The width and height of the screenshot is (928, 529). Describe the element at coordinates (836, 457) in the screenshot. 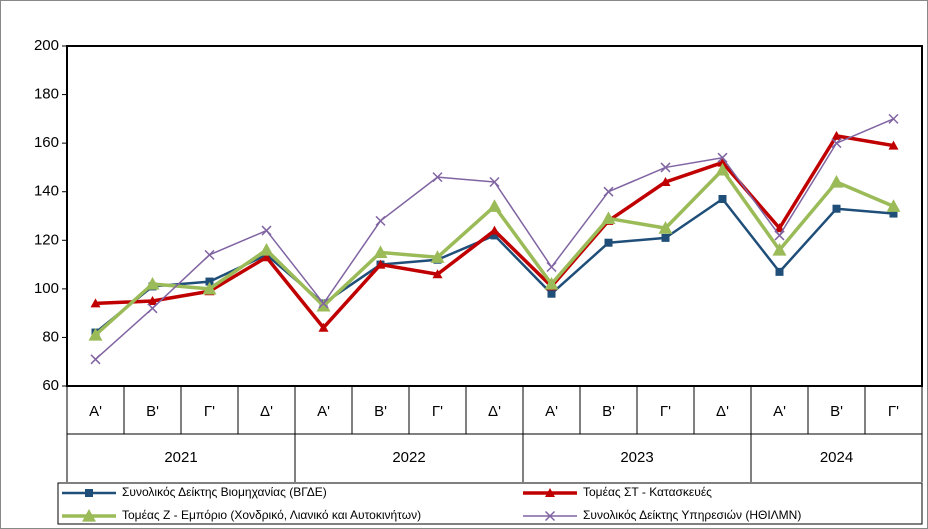

I see `group-label: 2024` at that location.